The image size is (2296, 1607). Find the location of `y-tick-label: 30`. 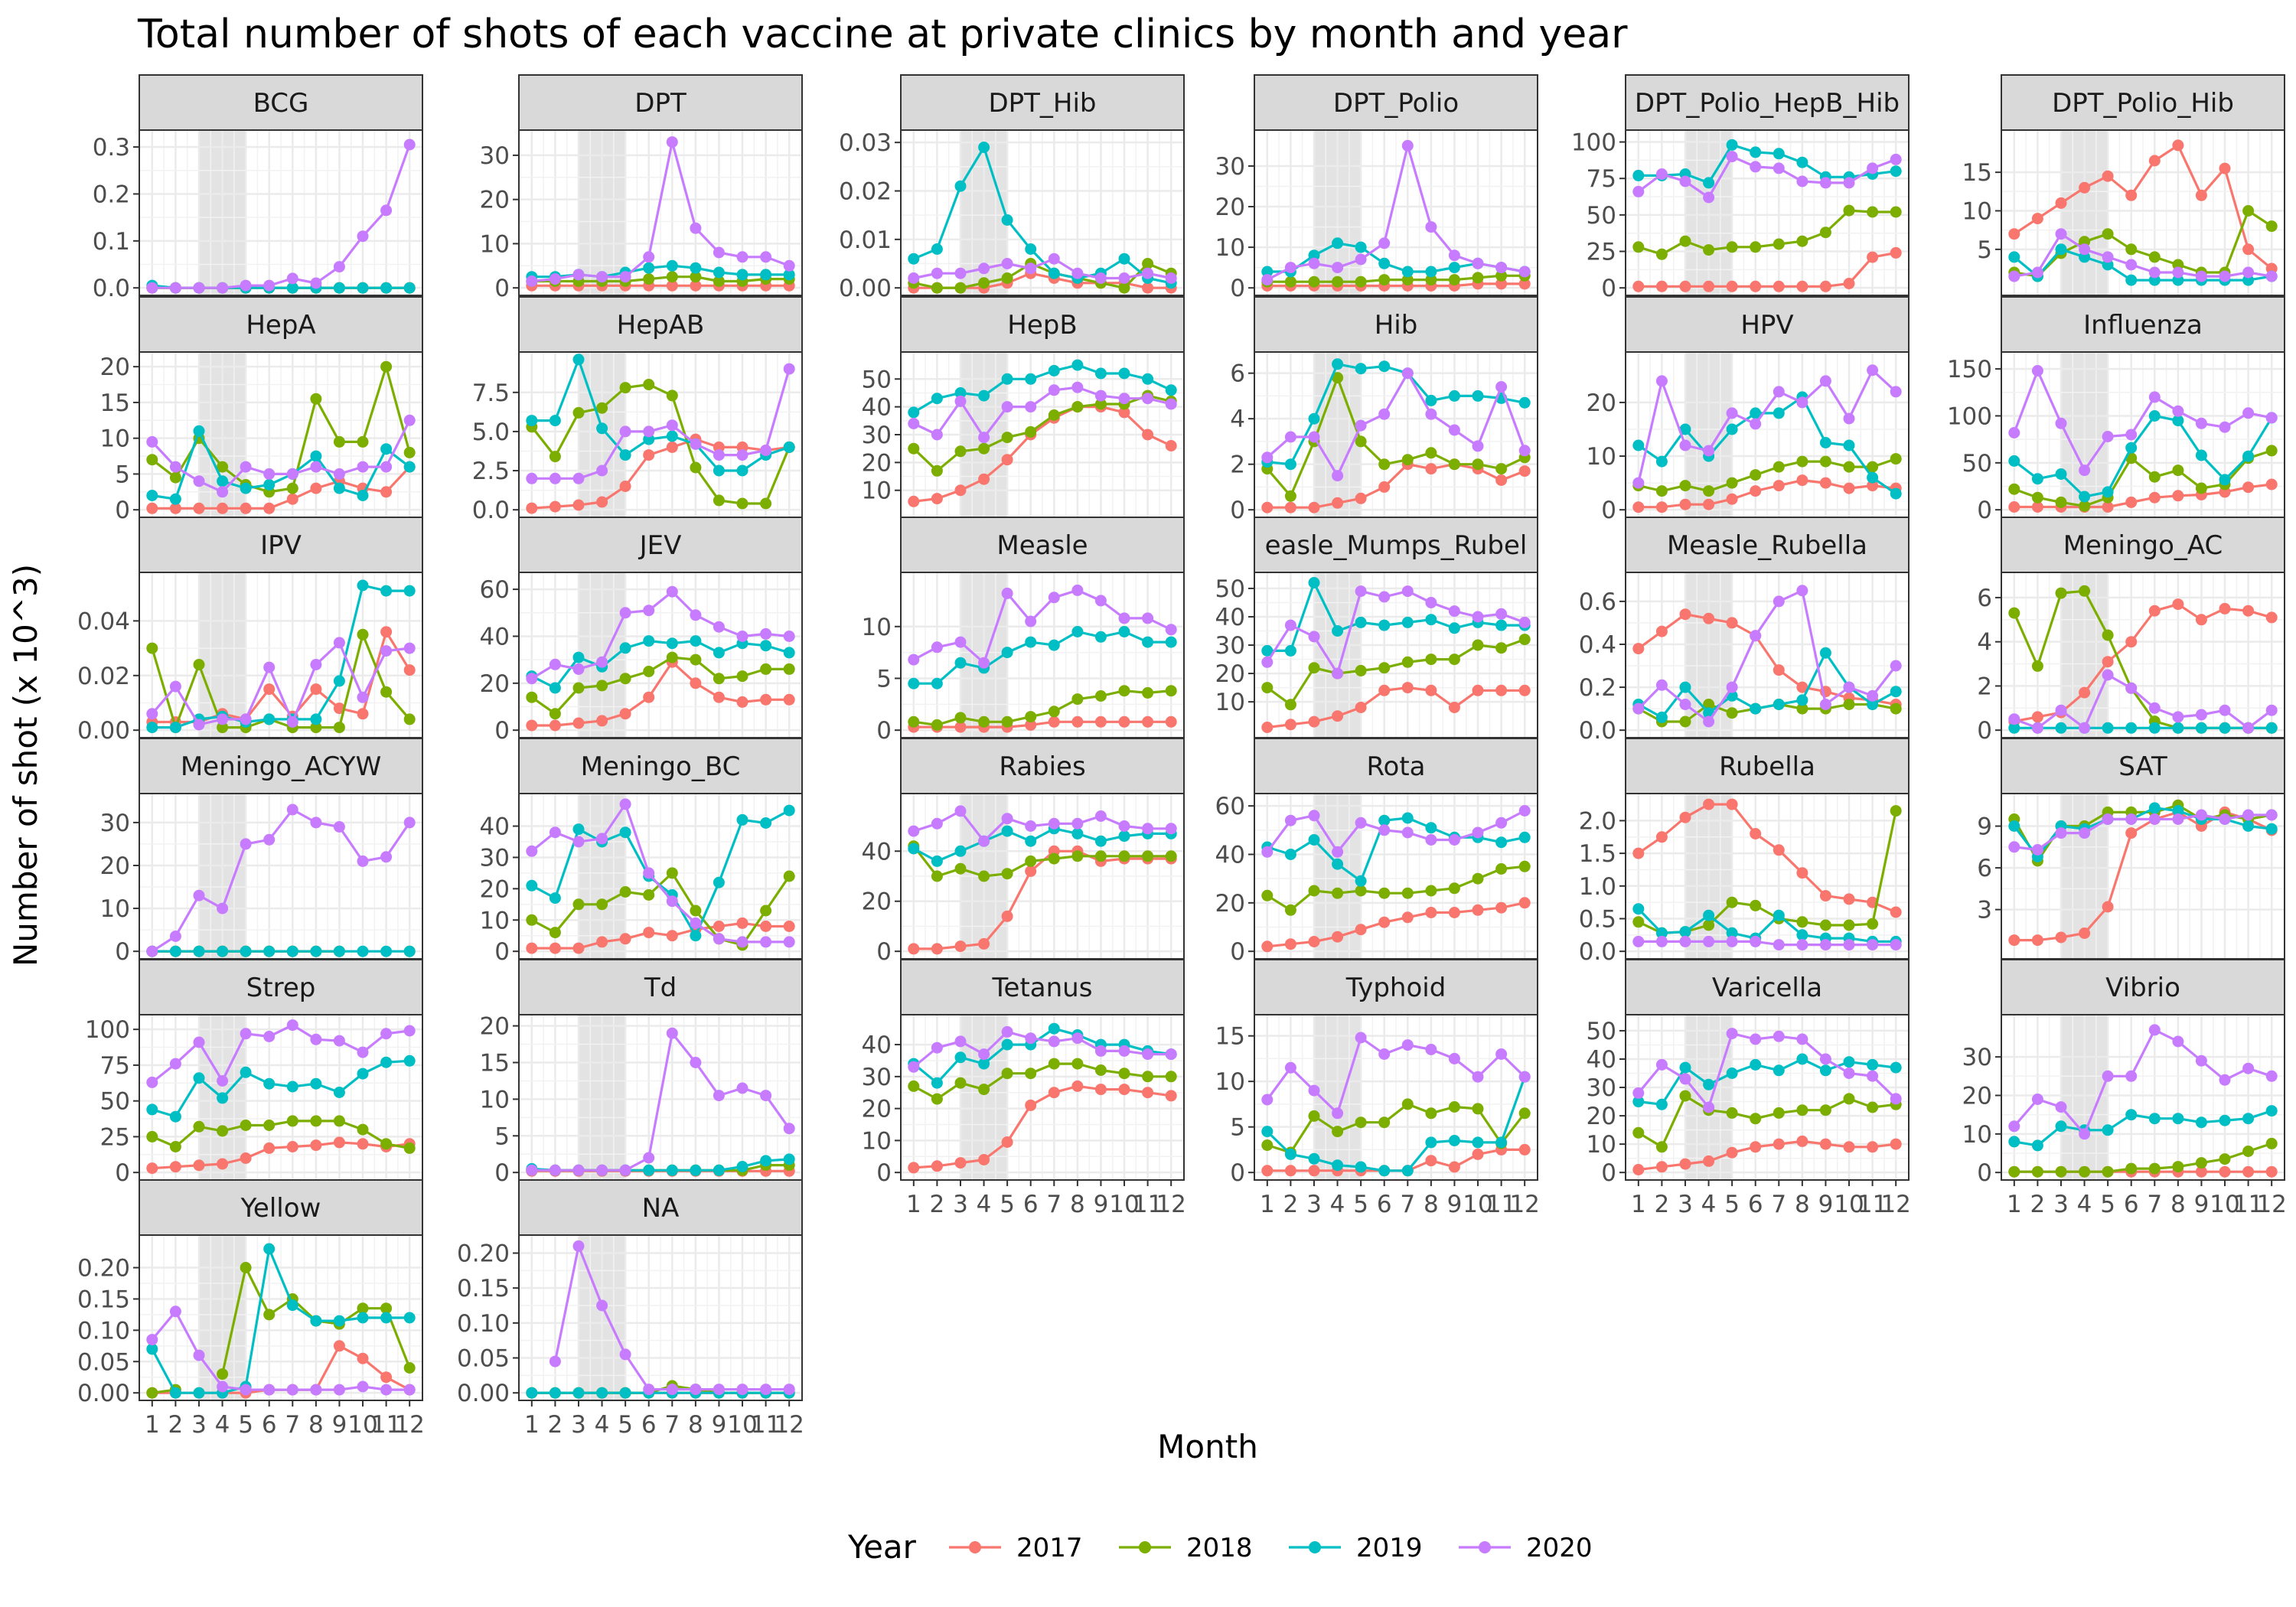

y-tick-label: 30 is located at coordinates (1601, 1088).